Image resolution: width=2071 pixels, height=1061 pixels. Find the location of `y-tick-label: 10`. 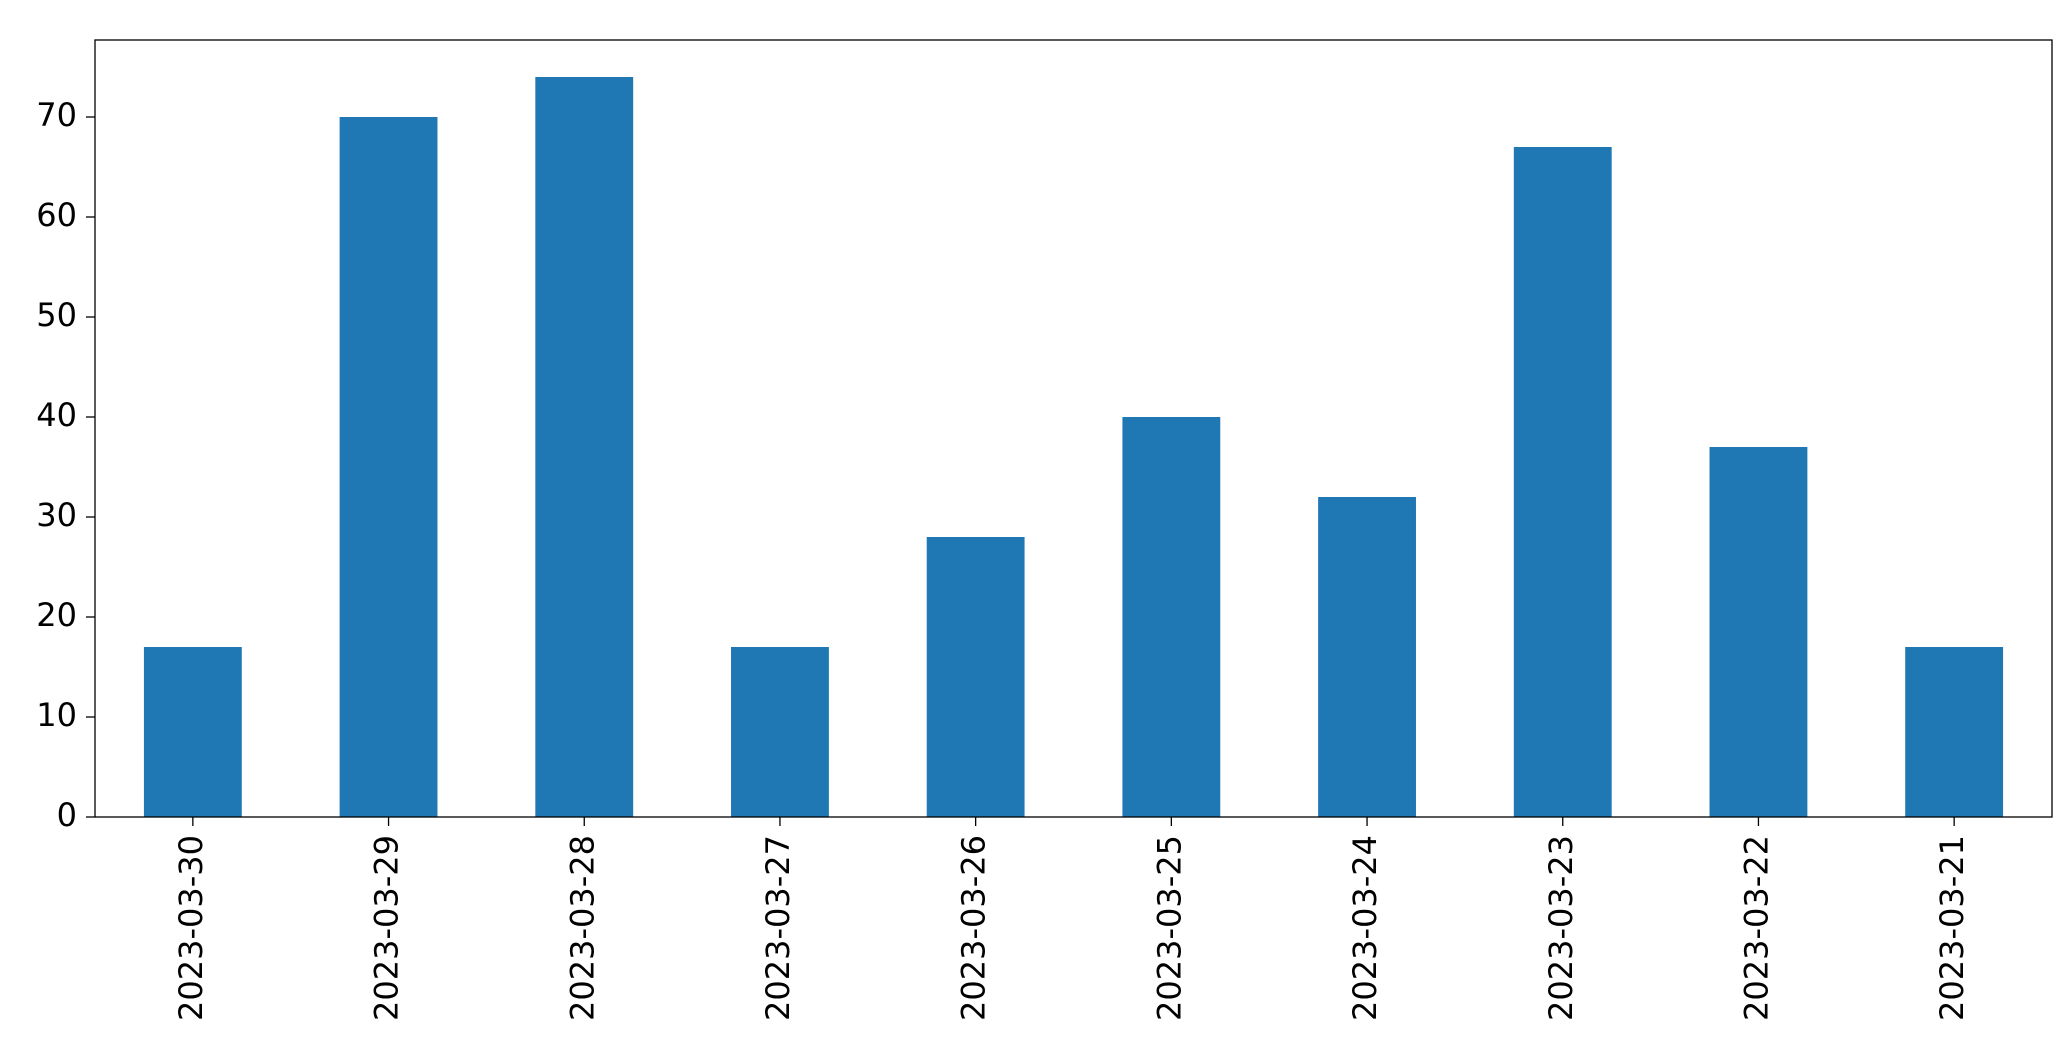

y-tick-label: 10 is located at coordinates (56, 715).